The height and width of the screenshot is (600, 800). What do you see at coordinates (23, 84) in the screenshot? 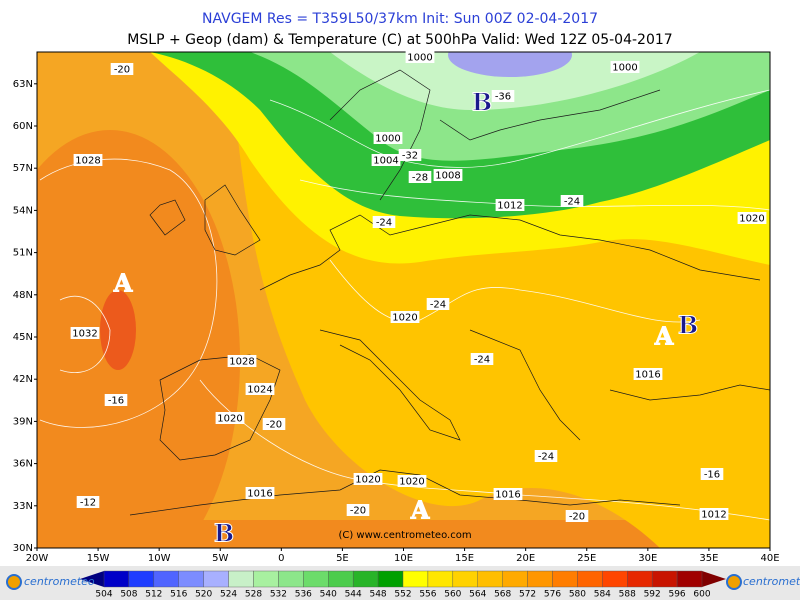
I see `lat-label: 63N` at bounding box center [23, 84].